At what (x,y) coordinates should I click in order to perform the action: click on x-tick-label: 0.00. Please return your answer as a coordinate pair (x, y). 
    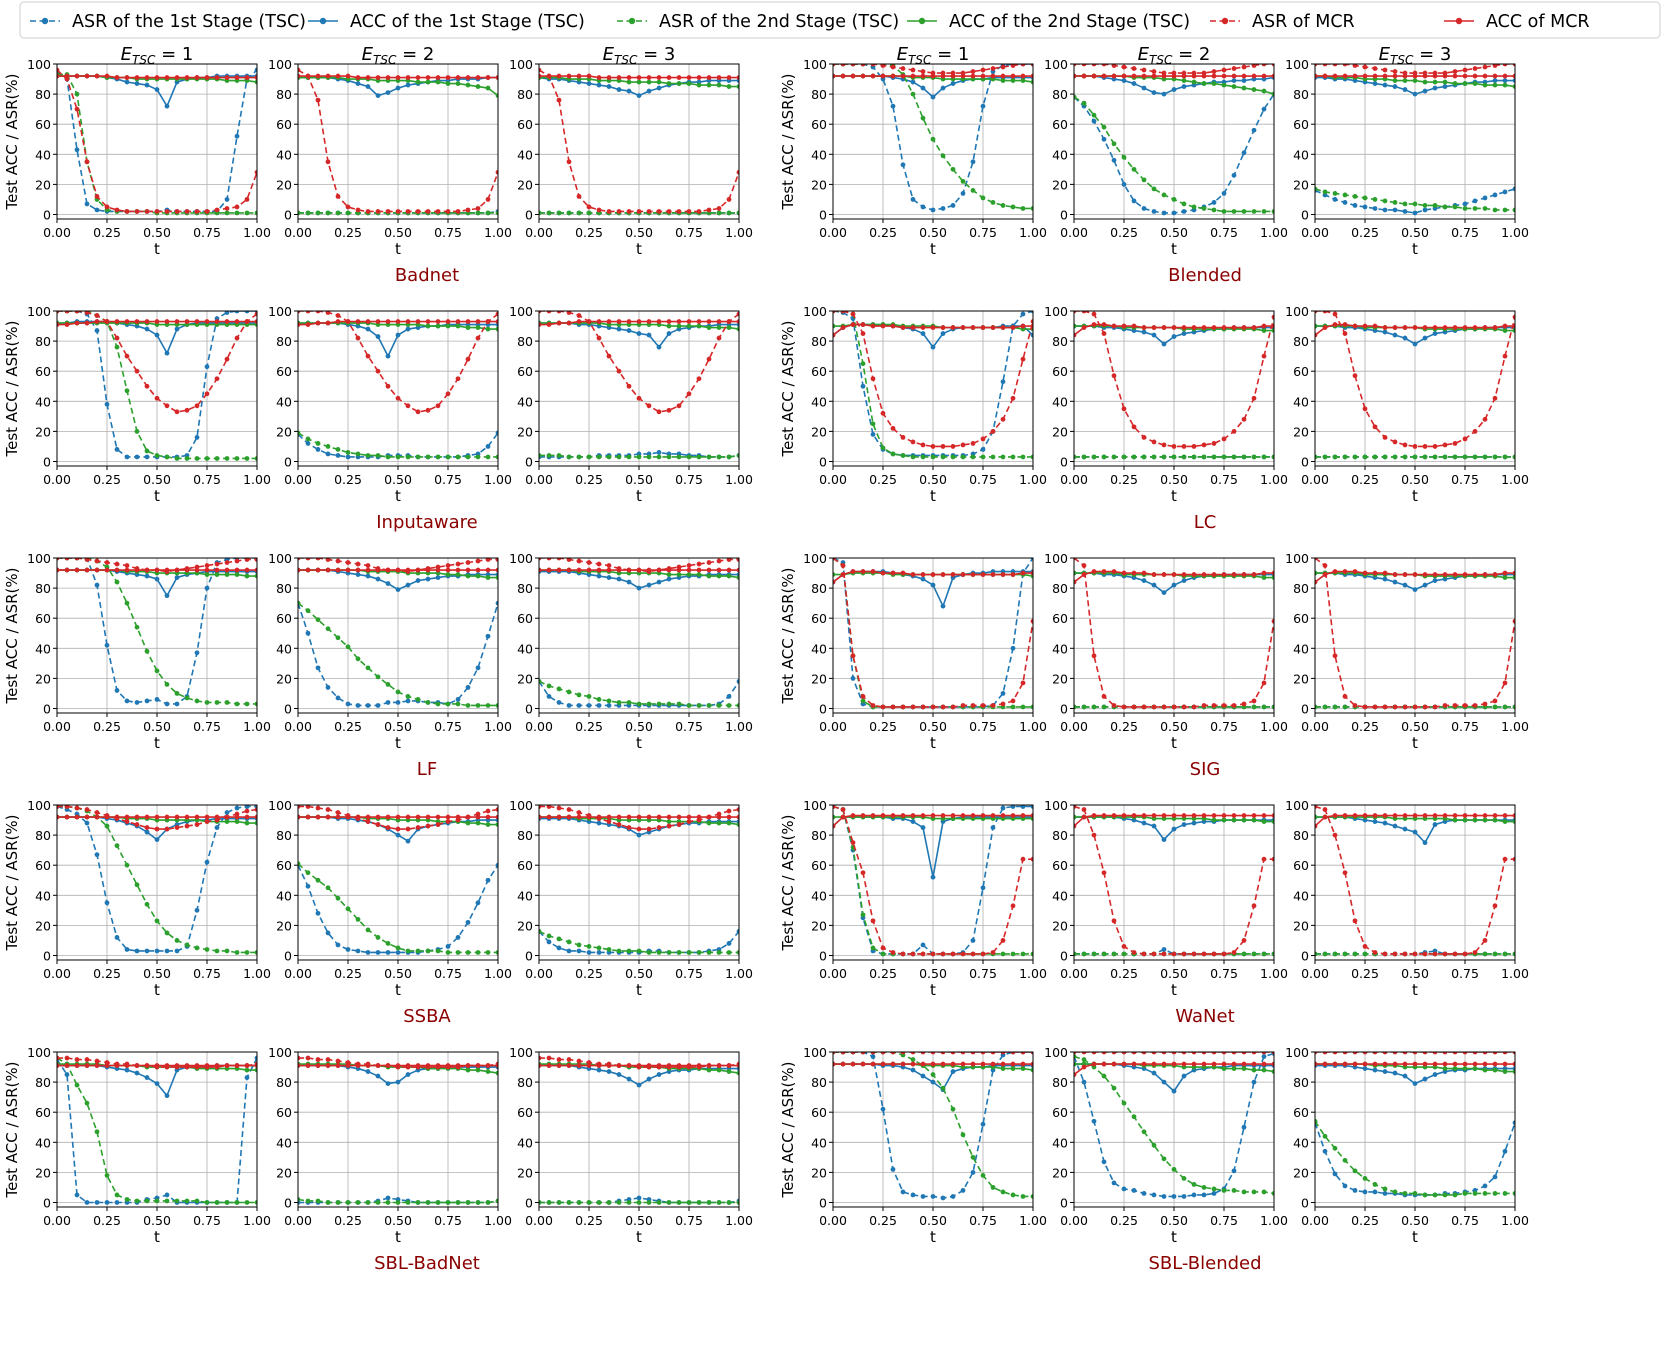
    Looking at the image, I should click on (57, 232).